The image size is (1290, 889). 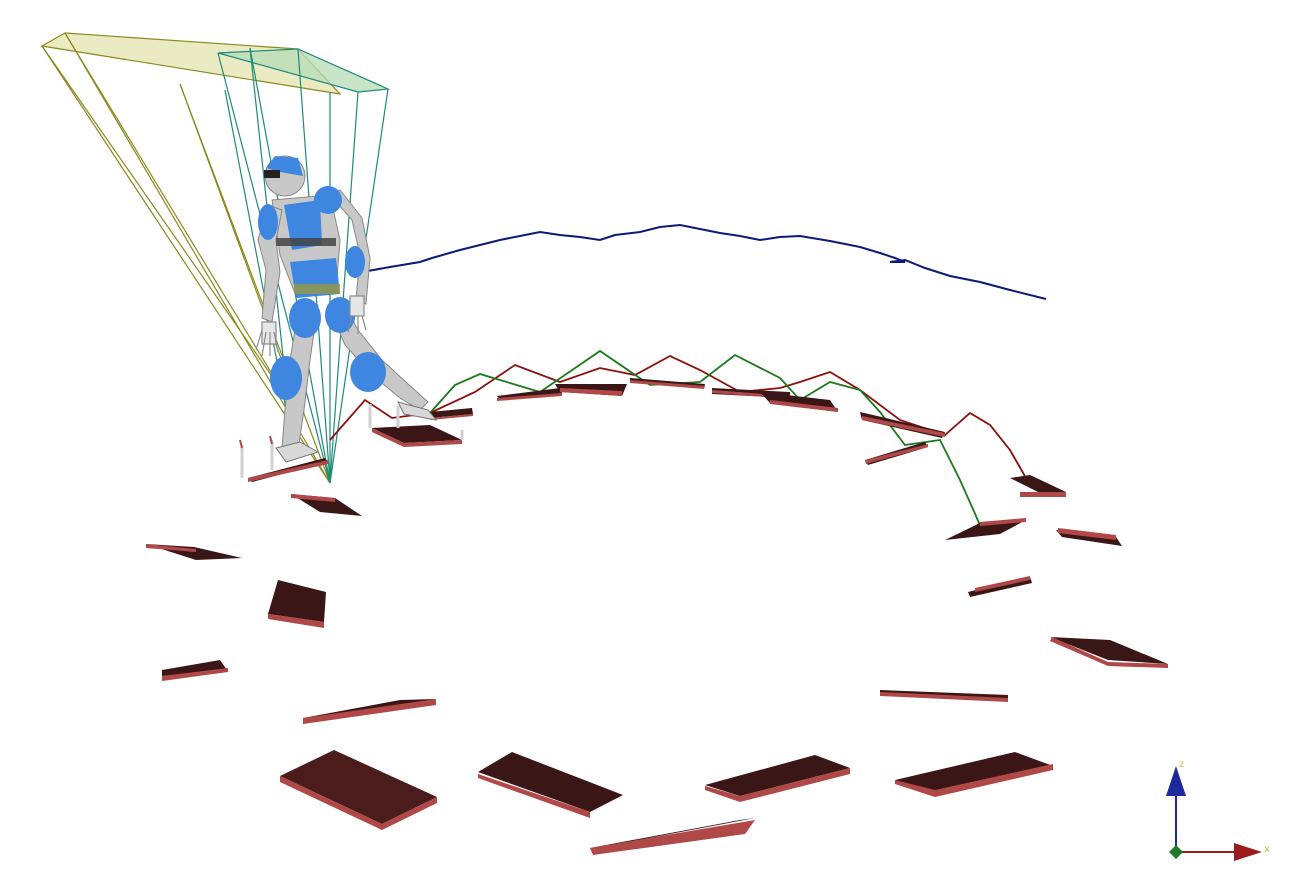 I want to click on contact-markers, so click(x=351, y=441).